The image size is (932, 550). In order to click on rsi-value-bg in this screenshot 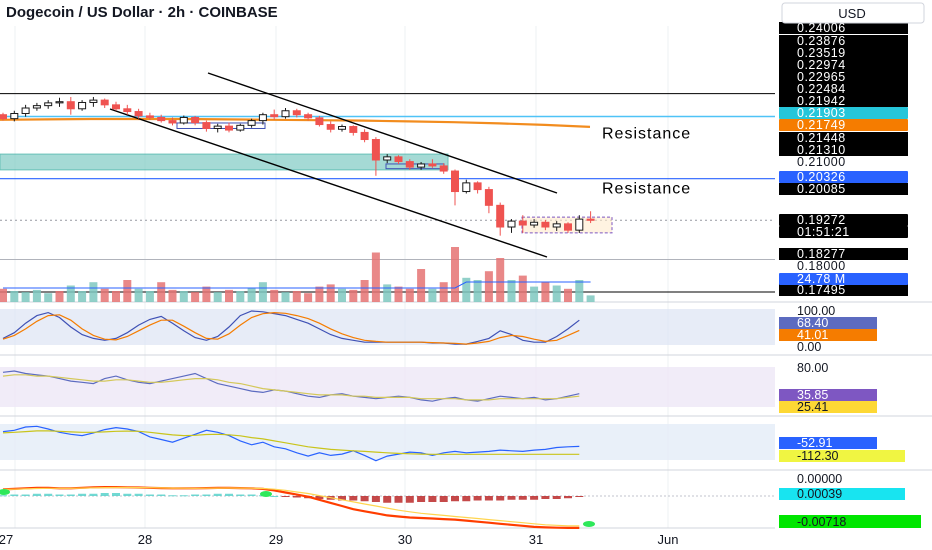, I will do `click(828, 395)`.